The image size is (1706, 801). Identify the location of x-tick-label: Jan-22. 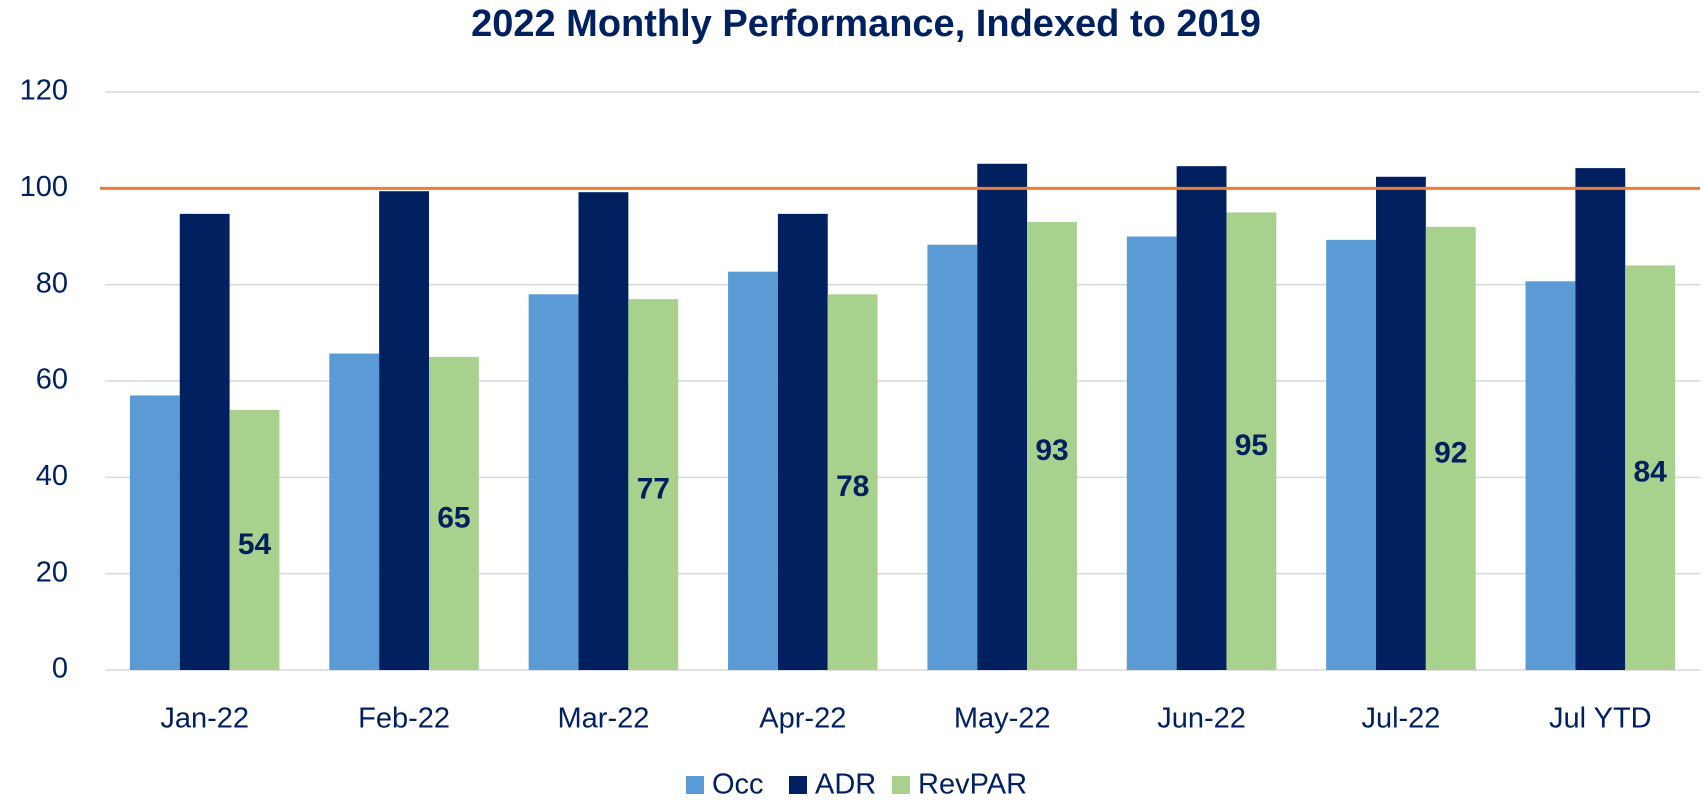
(204, 719).